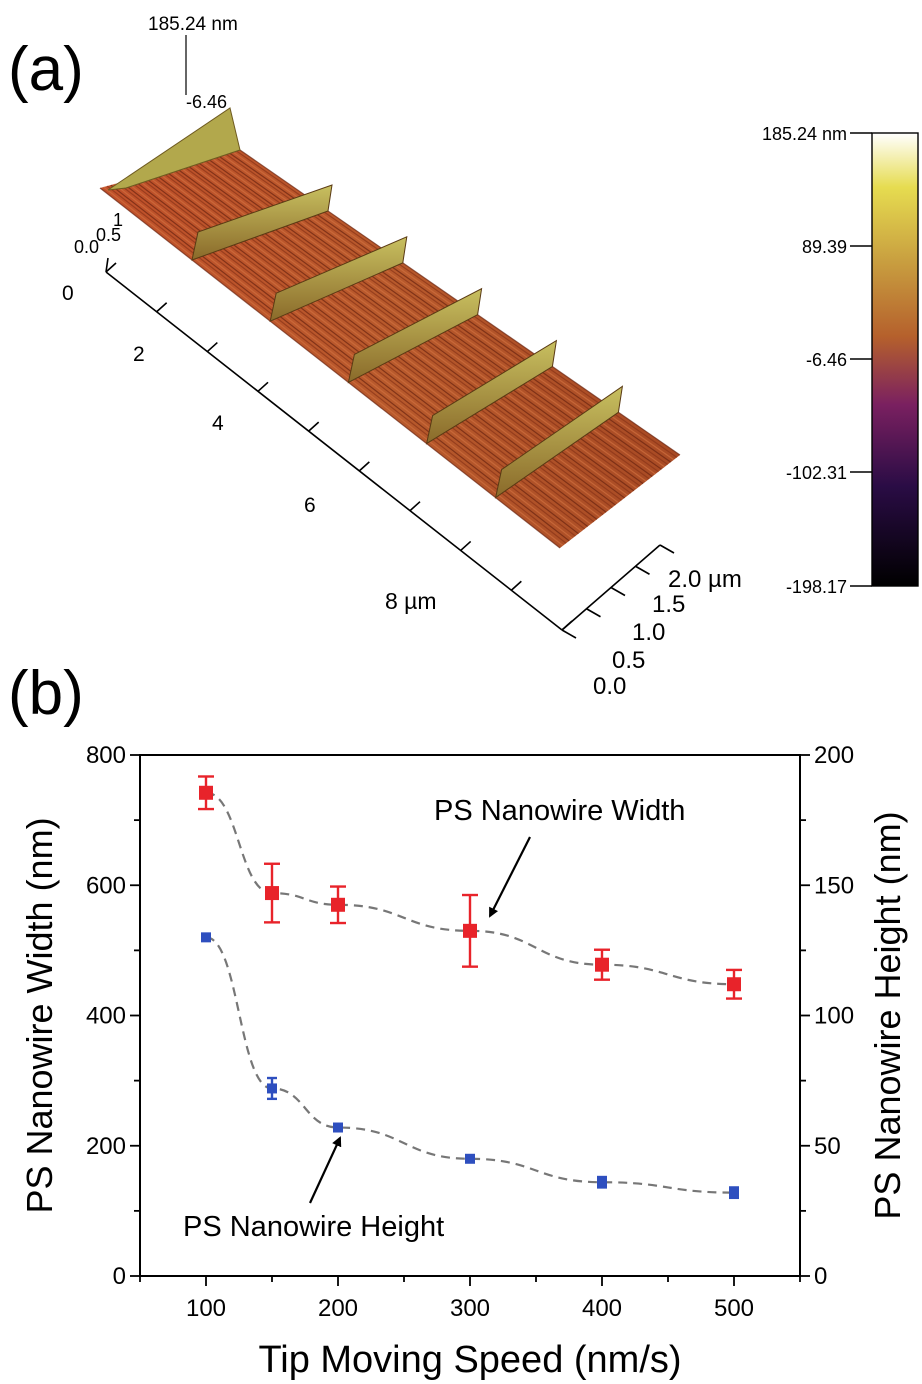  I want to click on colorbar: 185.24 nm 89.39 -6.46 -102.31 -198.17, so click(840, 360).